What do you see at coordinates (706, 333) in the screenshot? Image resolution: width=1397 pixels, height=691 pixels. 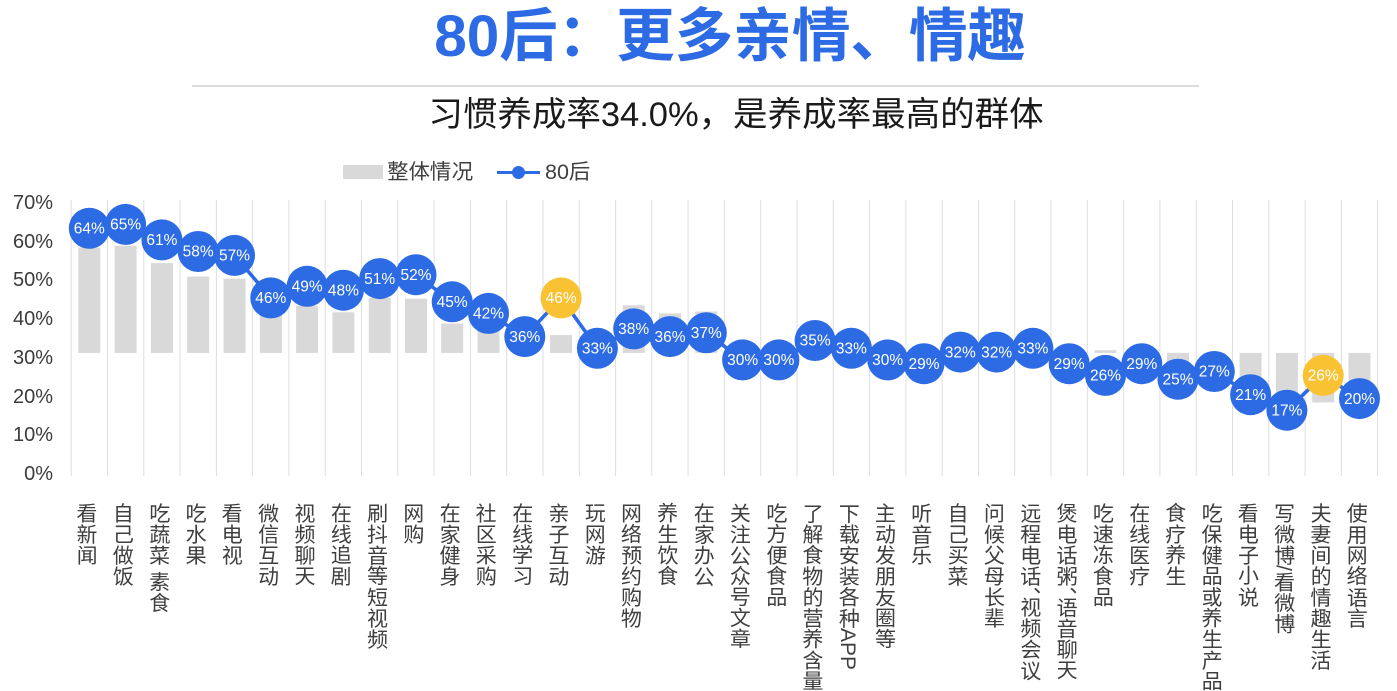 I see `svg-text: 37%` at bounding box center [706, 333].